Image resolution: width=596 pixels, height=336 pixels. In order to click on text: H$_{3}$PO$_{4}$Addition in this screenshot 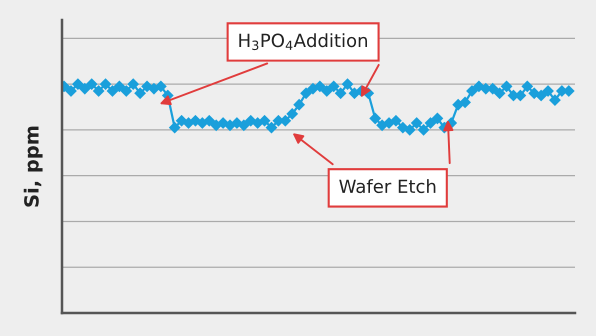, I will do `click(303, 41)`.